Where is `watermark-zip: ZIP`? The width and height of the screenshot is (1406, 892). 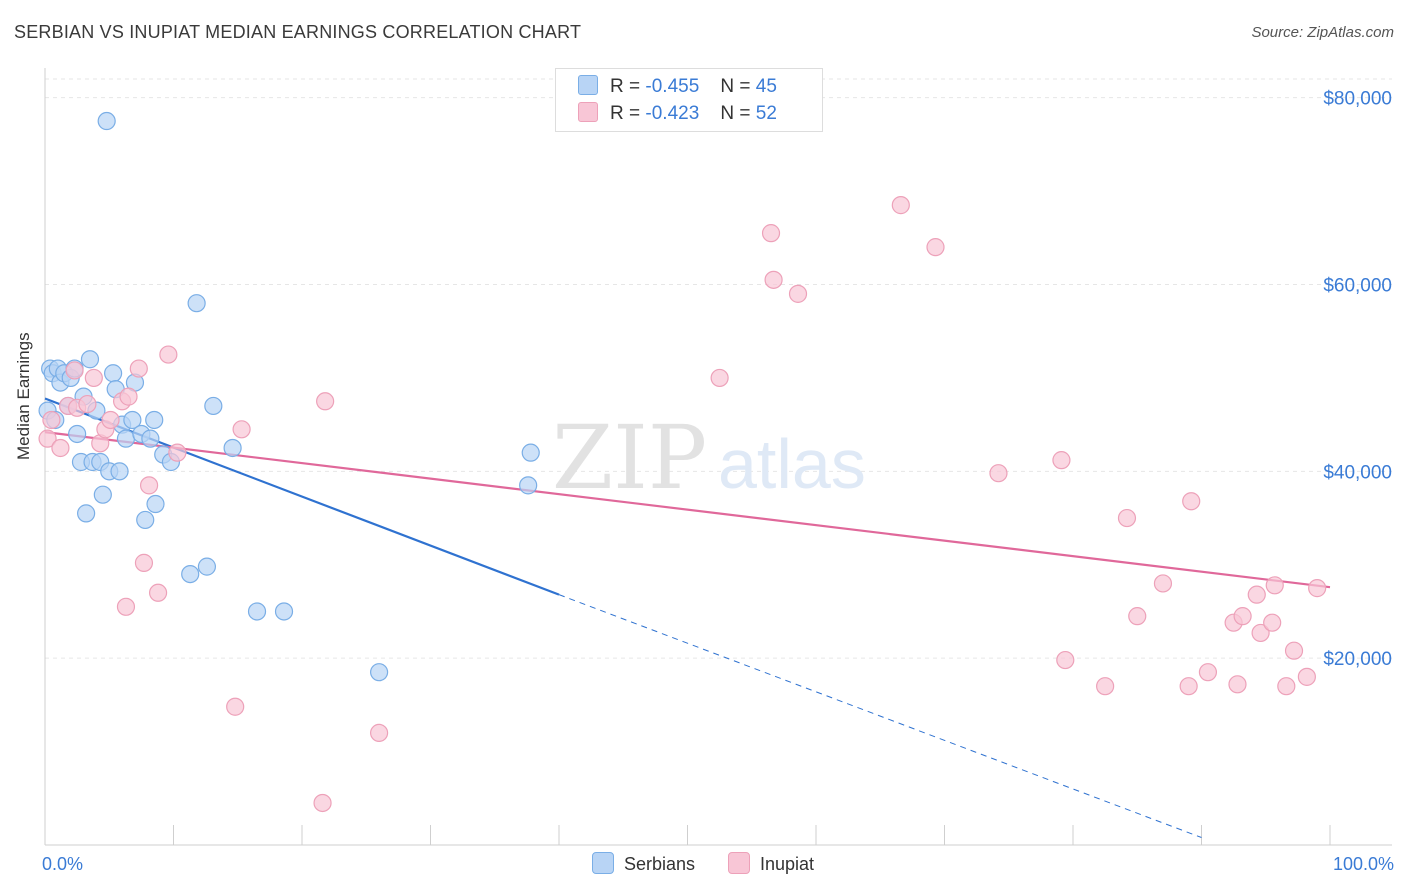
watermark-zip: ZIP is located at coordinates (629, 457).